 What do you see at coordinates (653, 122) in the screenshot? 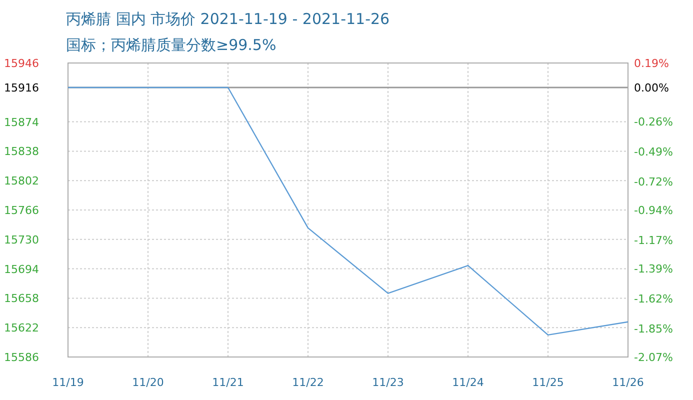
I see `y2-tick-label: -0.26%` at bounding box center [653, 122].